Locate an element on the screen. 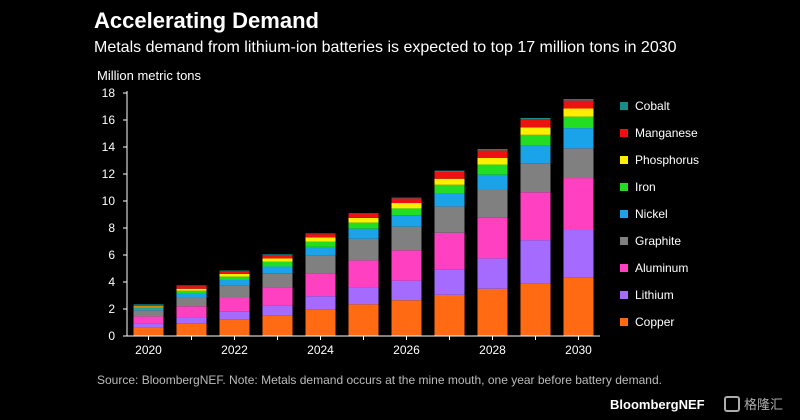 This screenshot has height=420, width=800. x-tick-label: 2024 is located at coordinates (320, 350).